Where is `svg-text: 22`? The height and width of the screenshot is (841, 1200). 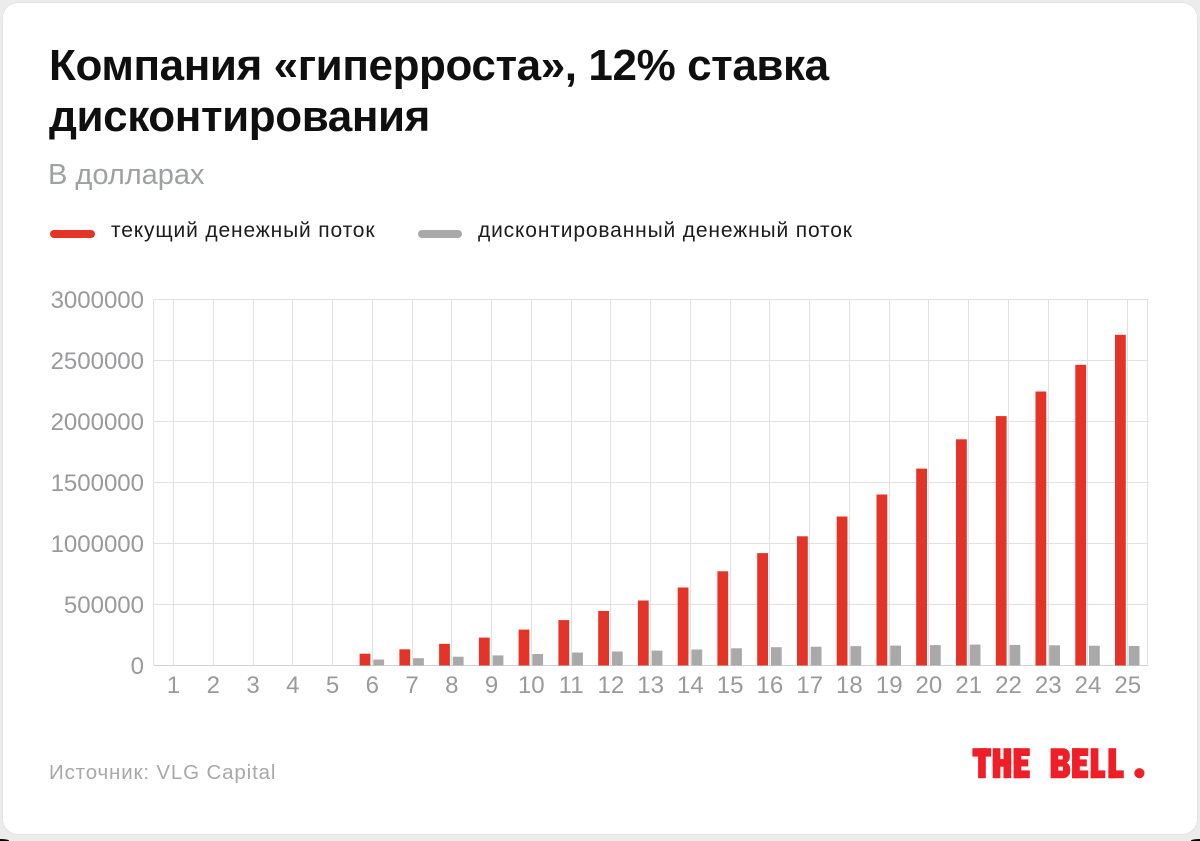
svg-text: 22 is located at coordinates (1008, 685).